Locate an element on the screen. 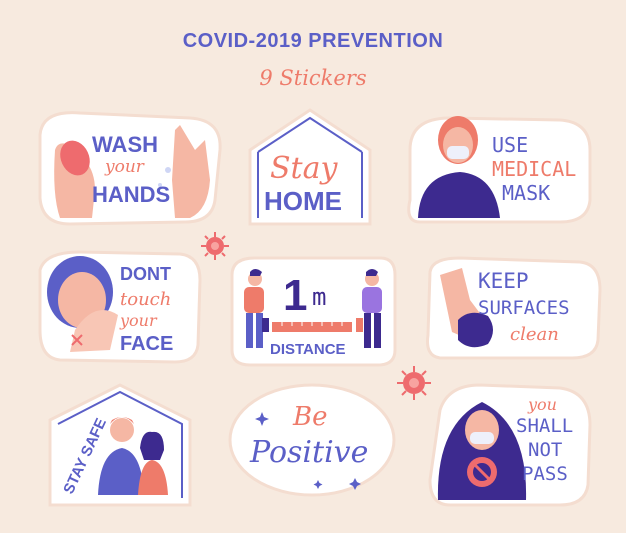  sticker-medical-mask: USE MEDICAL MASK is located at coordinates (499, 170).